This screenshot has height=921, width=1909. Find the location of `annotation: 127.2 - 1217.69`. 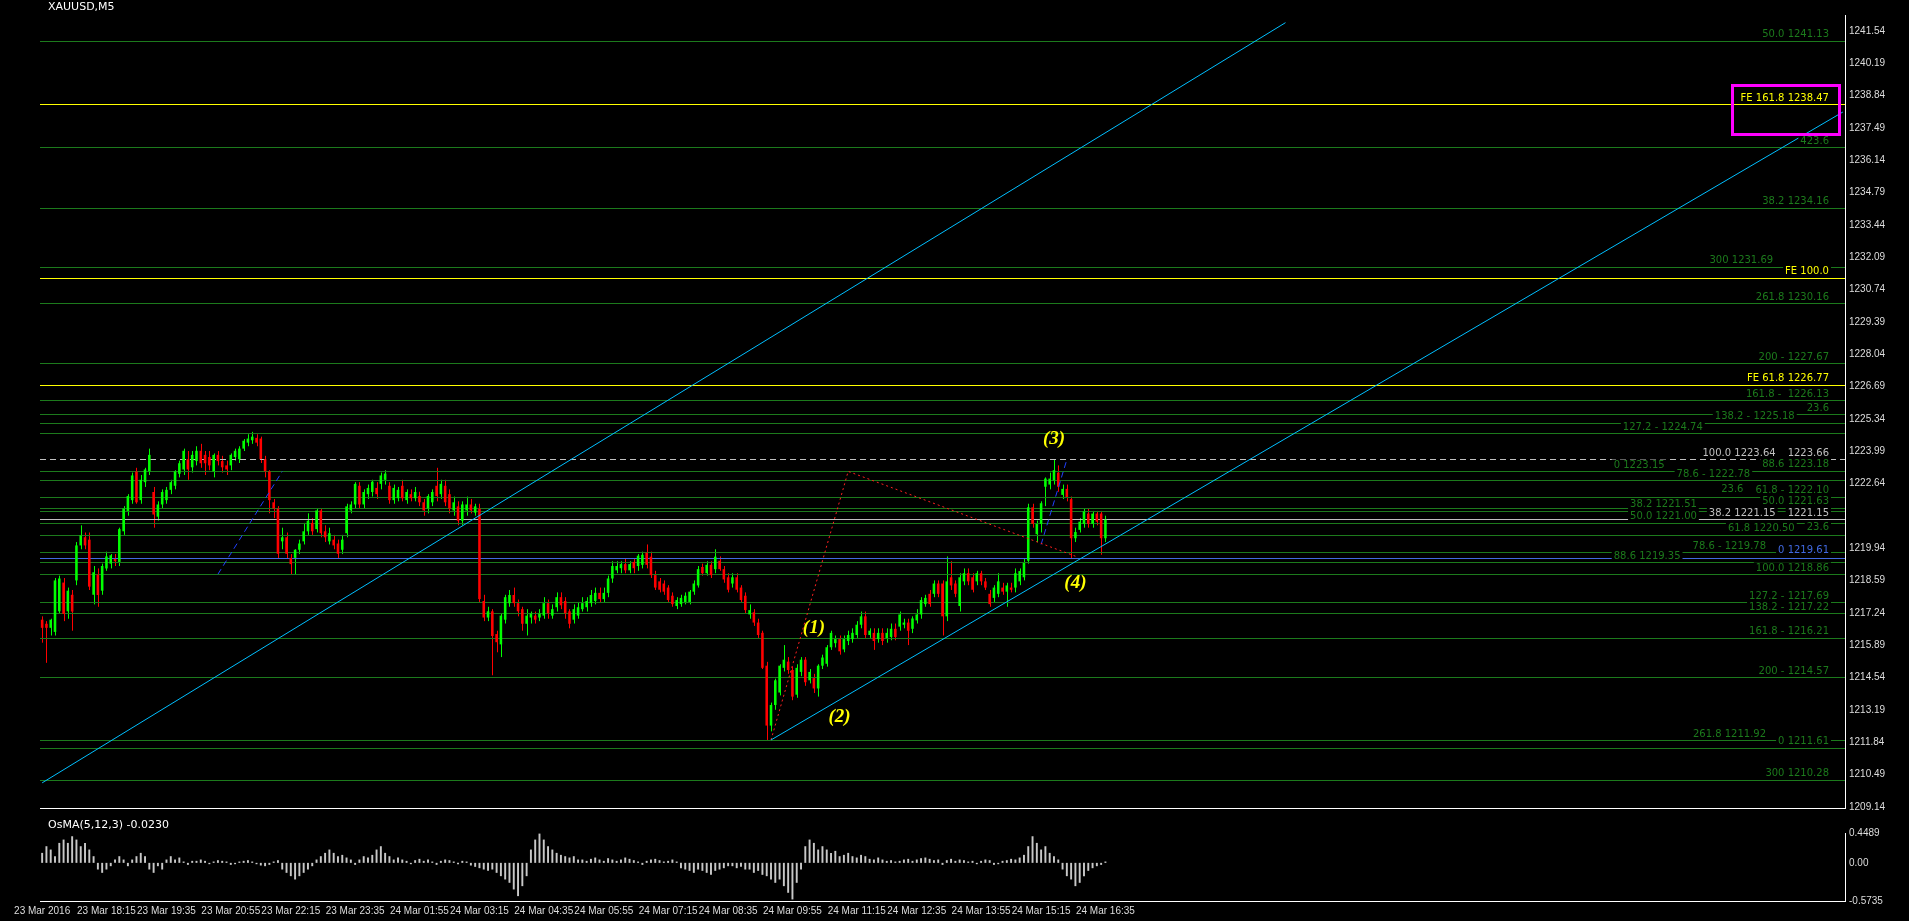

annotation: 127.2 - 1217.69 is located at coordinates (1789, 595).